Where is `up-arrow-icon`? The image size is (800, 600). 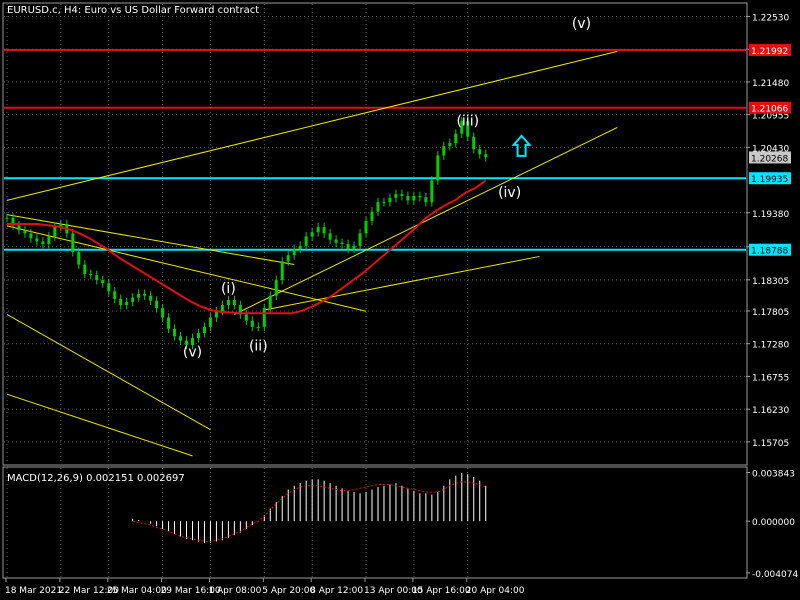
up-arrow-icon is located at coordinates (521, 145).